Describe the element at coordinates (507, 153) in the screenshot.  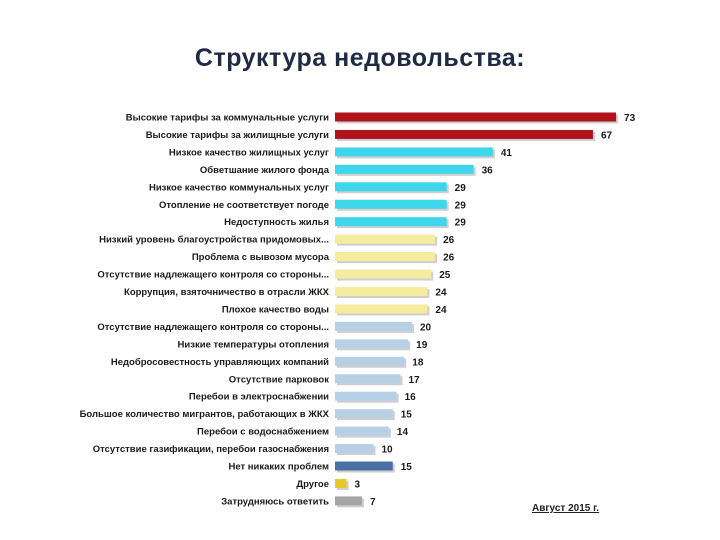
I see `value-label: 41` at that location.